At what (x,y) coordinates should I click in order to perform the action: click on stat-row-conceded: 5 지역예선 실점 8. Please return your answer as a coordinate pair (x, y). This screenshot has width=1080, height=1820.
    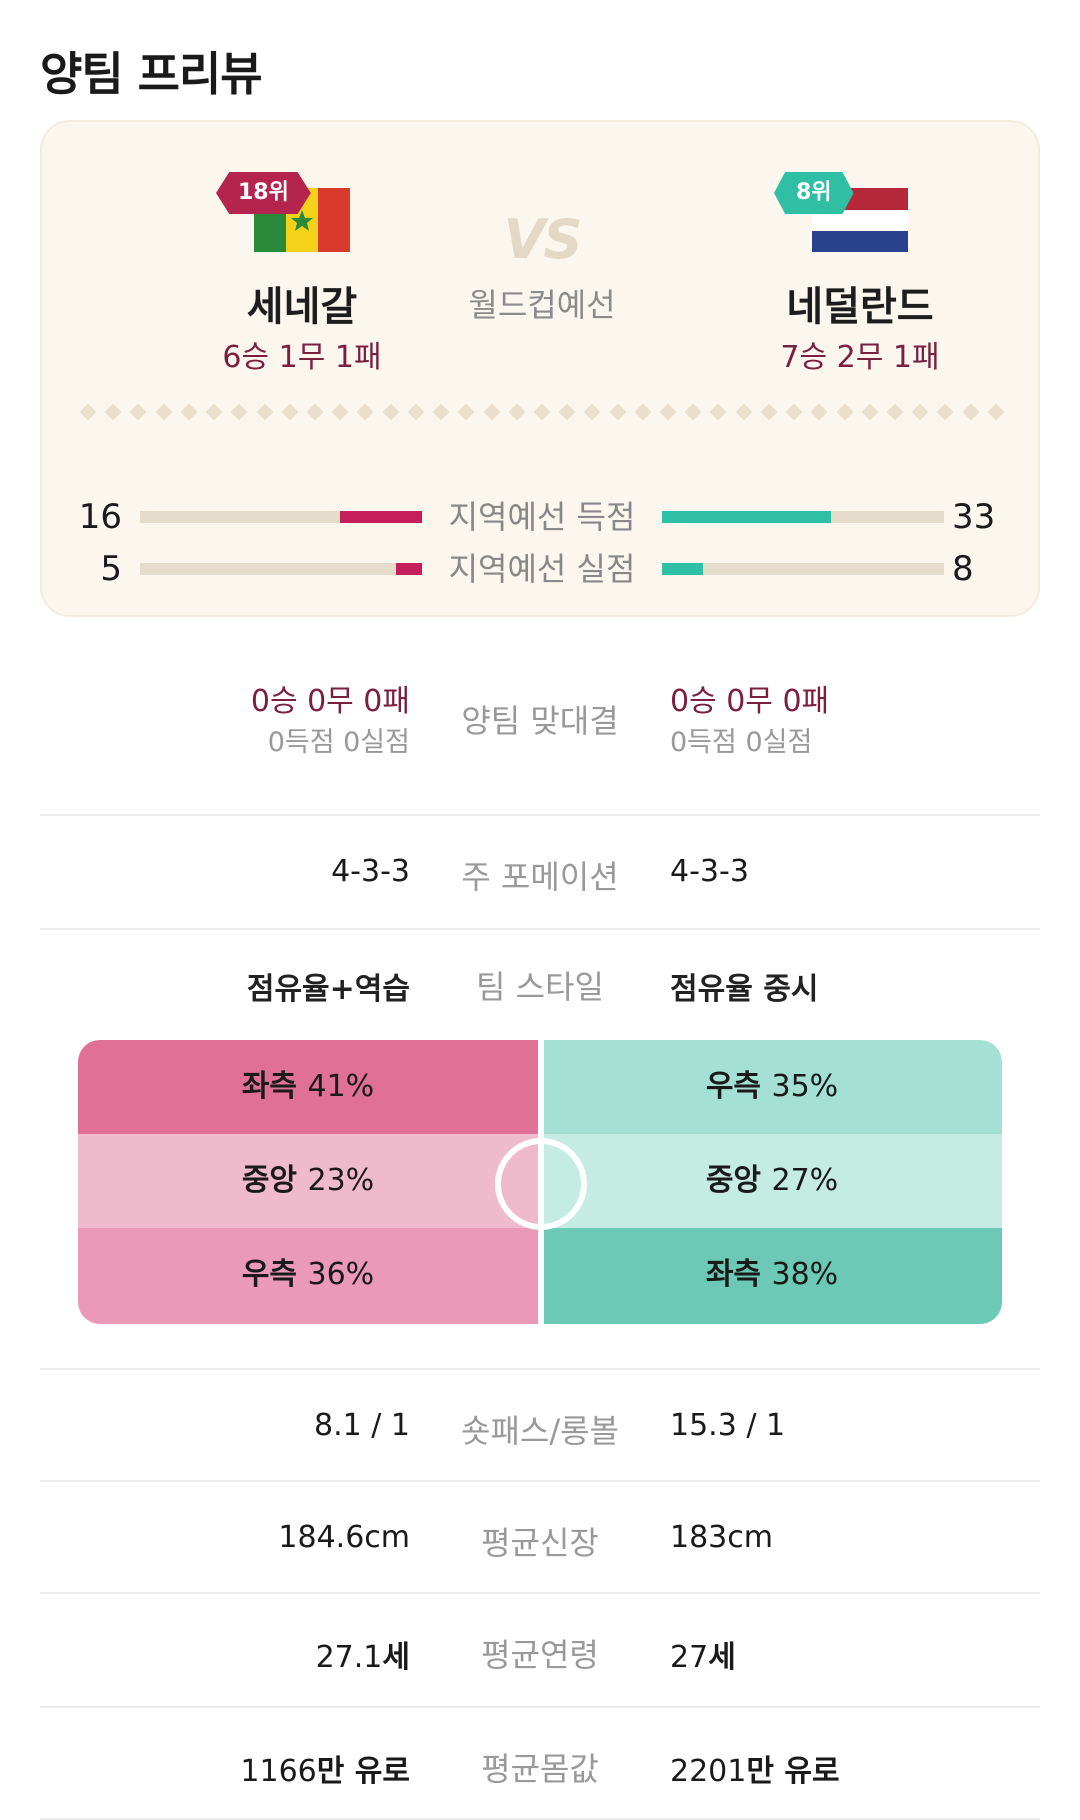
    Looking at the image, I should click on (542, 569).